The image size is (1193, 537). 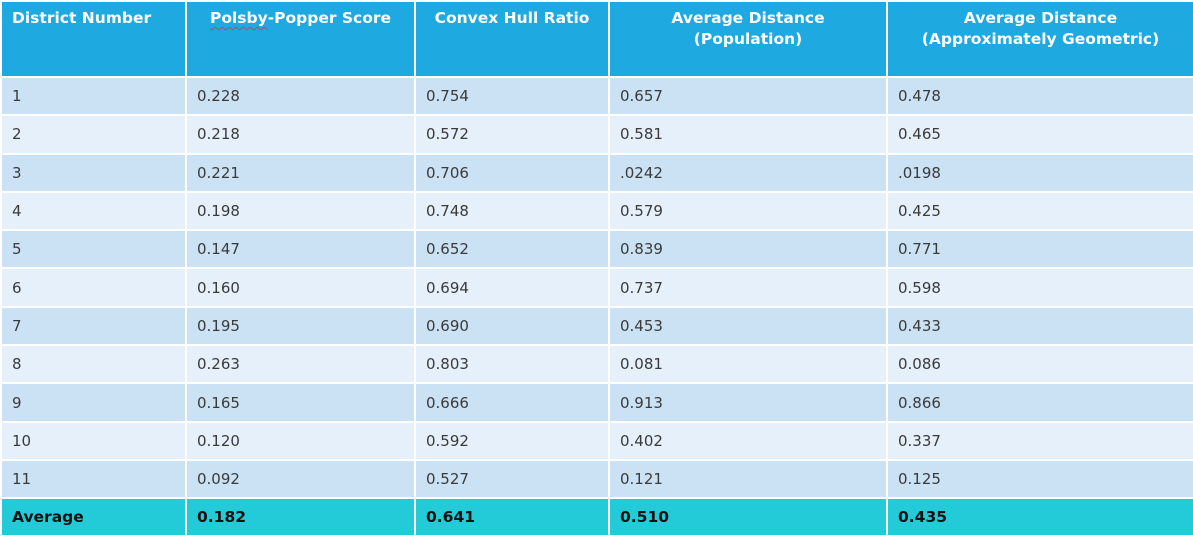 What do you see at coordinates (300, 249) in the screenshot?
I see `polsby-popper-cell: 0.147` at bounding box center [300, 249].